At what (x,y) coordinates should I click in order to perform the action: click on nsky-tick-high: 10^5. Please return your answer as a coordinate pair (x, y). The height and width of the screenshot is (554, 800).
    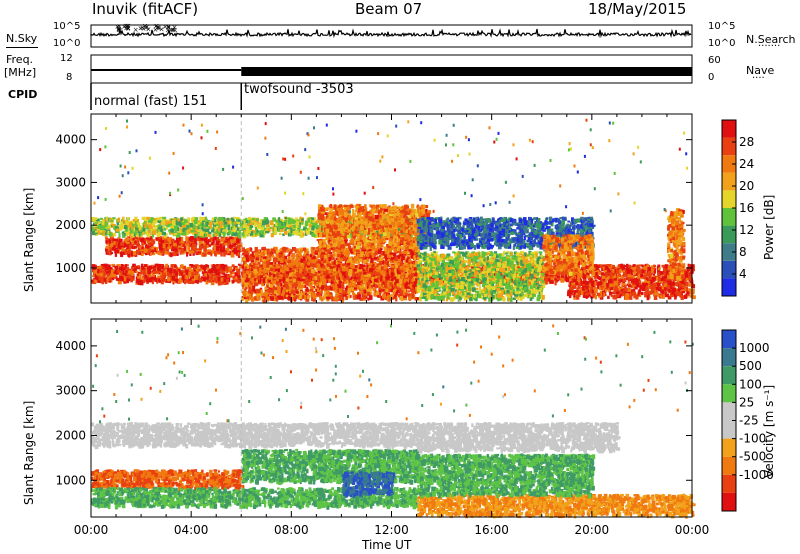
    Looking at the image, I should click on (66, 26).